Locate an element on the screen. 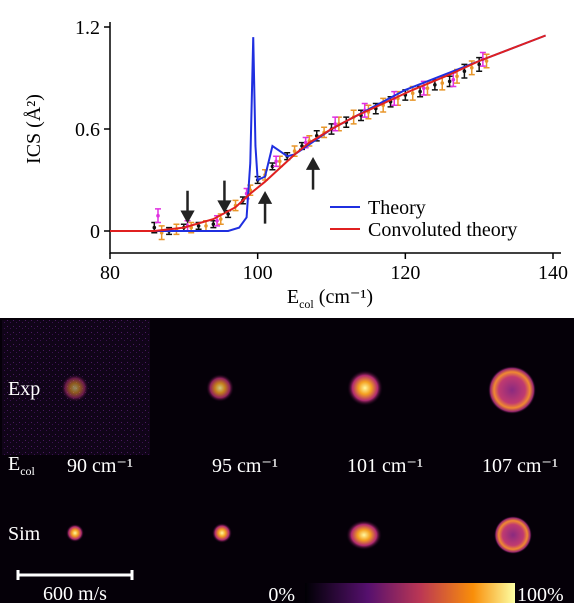 The image size is (574, 608). colorbar is located at coordinates (410, 593).